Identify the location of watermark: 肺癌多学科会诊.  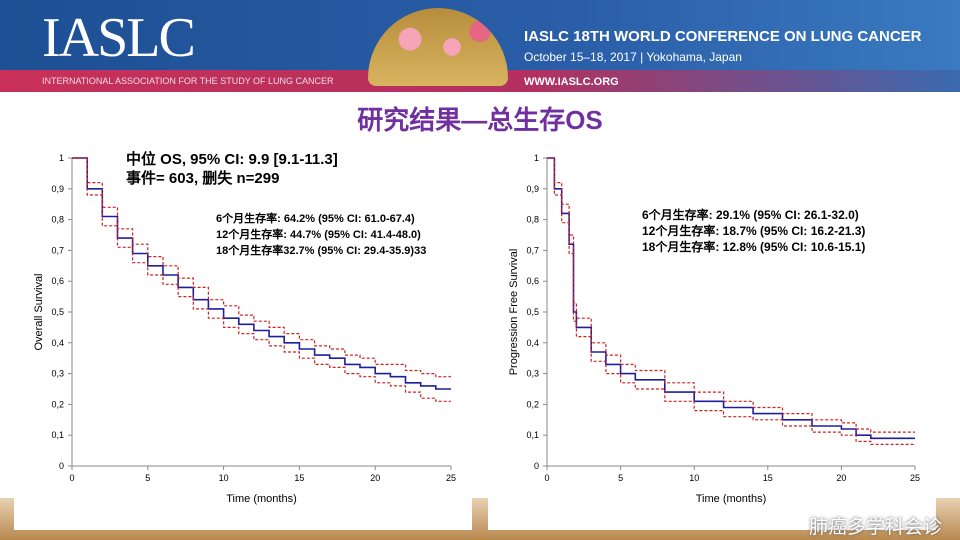
(875, 527).